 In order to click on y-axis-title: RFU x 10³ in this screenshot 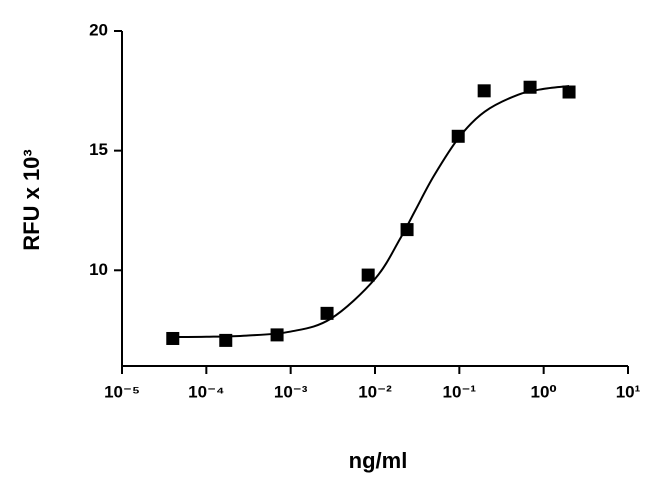, I will do `click(31, 199)`.